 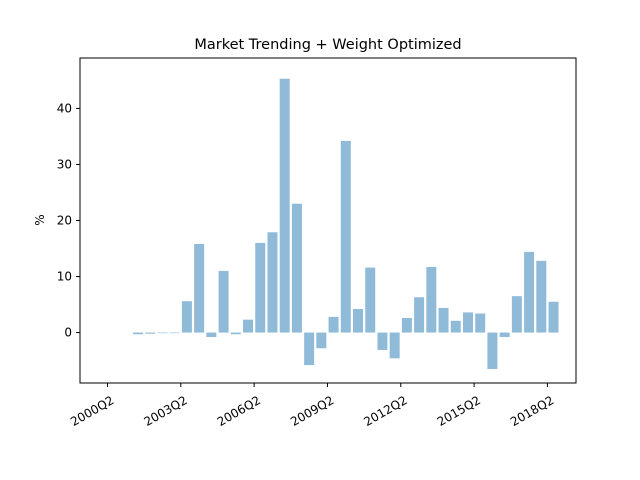 I want to click on x-tick-label: 2006Q2, so click(x=239, y=411).